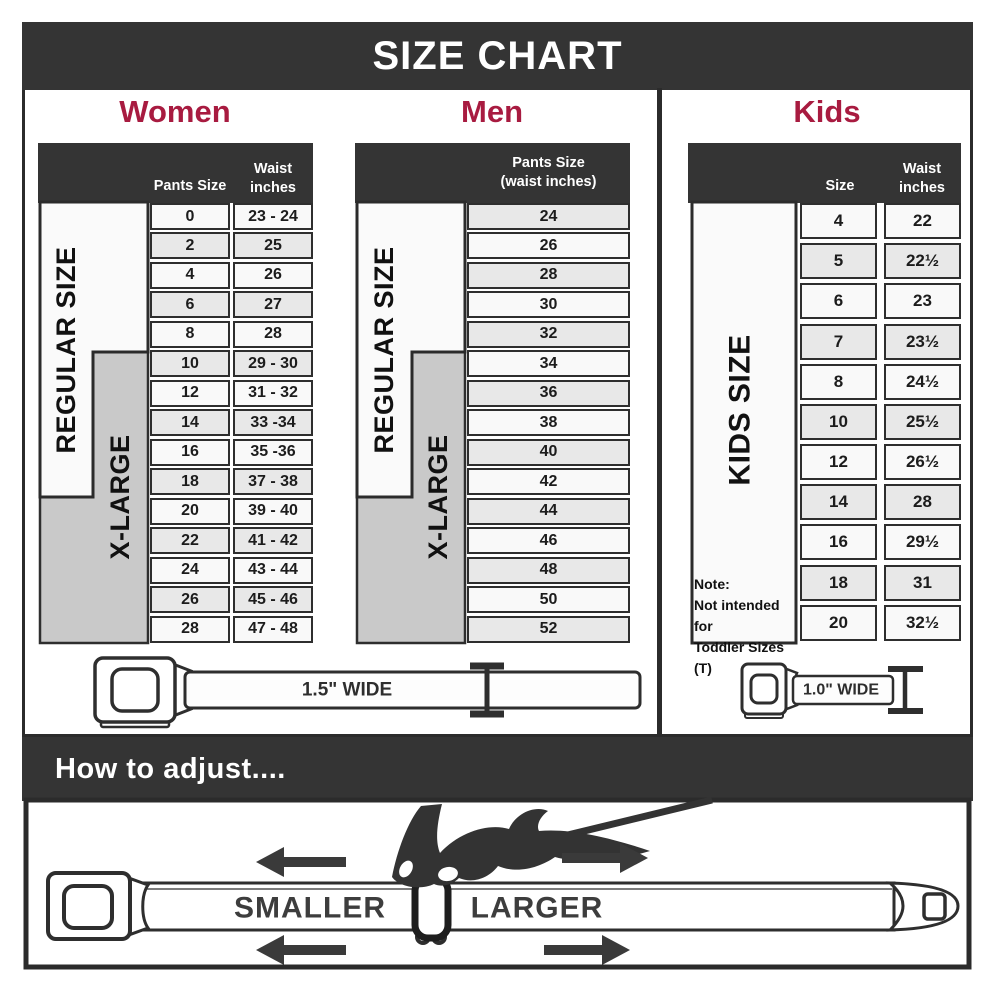  I want to click on waist-cell: 26, so click(273, 275).